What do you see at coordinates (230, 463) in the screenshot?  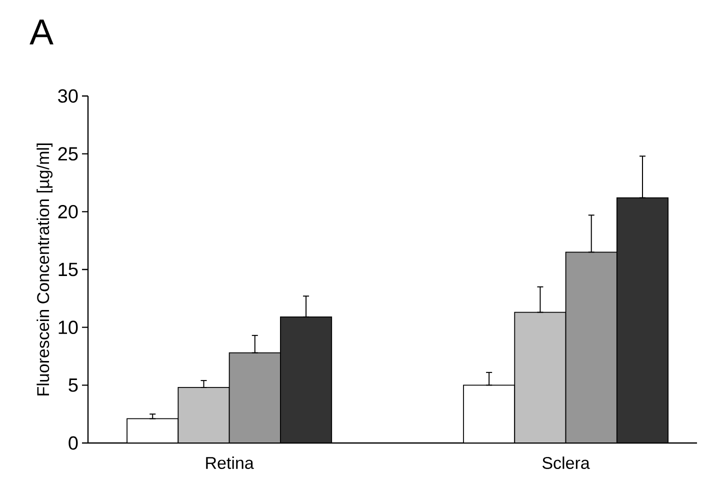 I see `x-tick-label: Retina` at bounding box center [230, 463].